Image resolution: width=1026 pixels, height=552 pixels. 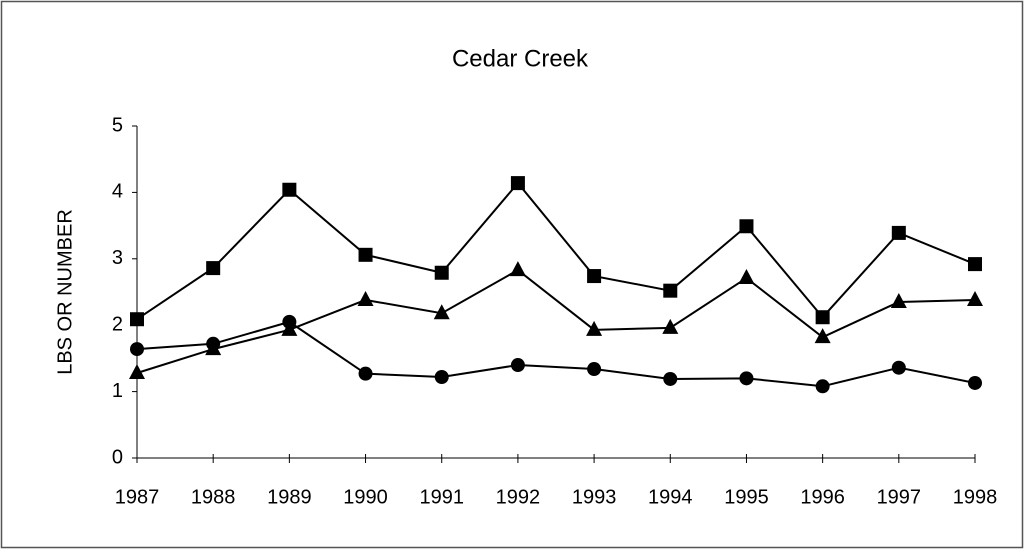 I want to click on y-tick-label: 2, so click(x=117, y=324).